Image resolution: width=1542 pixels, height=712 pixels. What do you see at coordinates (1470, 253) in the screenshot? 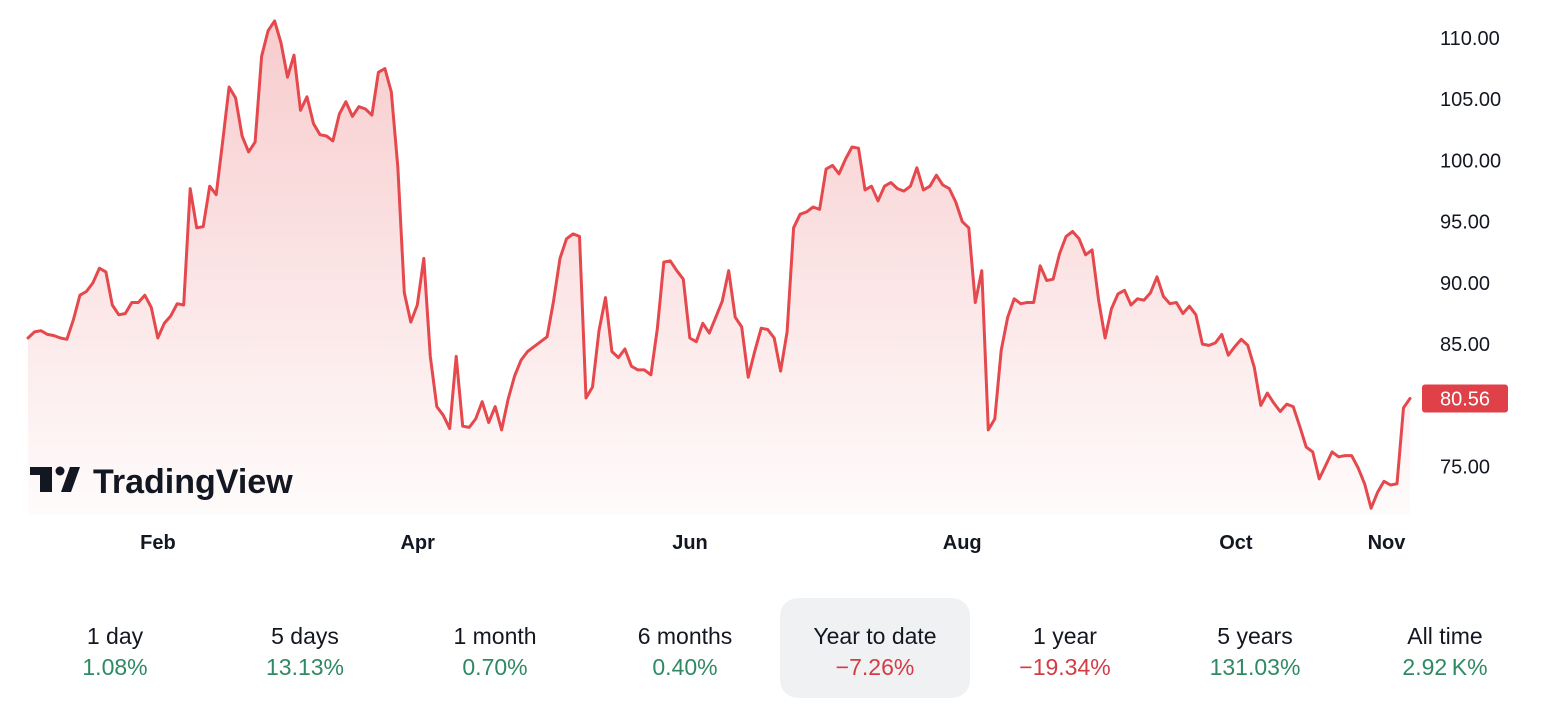
I see `y-axis: 110.00 105.00 100.00 95.00 90.00 85.00 75.00` at bounding box center [1470, 253].